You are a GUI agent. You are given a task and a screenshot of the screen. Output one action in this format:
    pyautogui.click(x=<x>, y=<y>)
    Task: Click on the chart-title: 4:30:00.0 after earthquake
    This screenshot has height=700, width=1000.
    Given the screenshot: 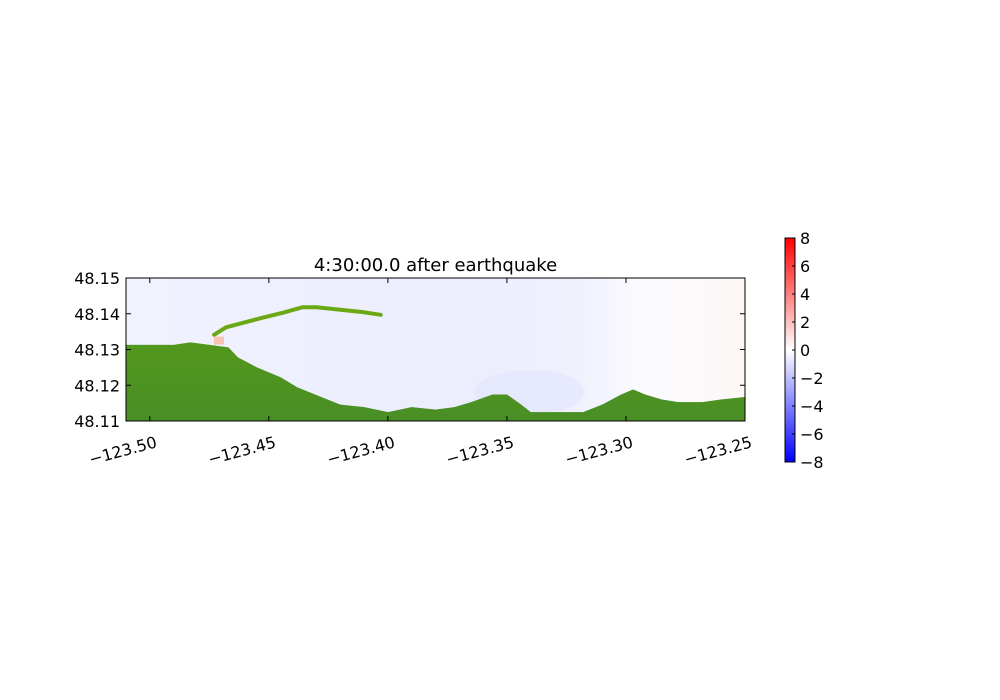 What is the action you would take?
    pyautogui.click(x=435, y=265)
    